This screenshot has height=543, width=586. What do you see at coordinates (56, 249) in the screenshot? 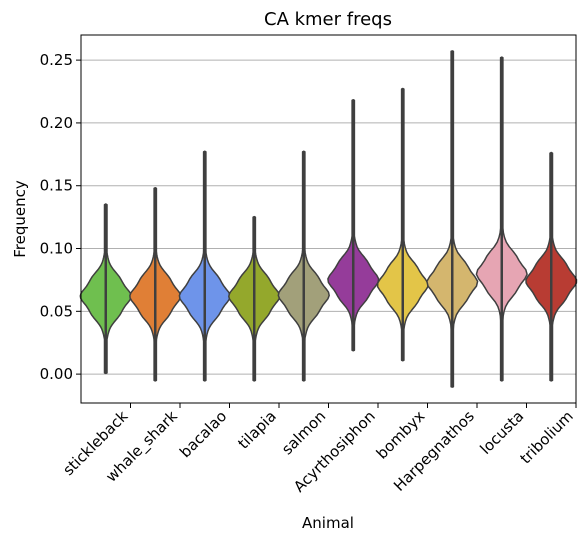
I see `y-tick-label: 0.10` at bounding box center [56, 249].